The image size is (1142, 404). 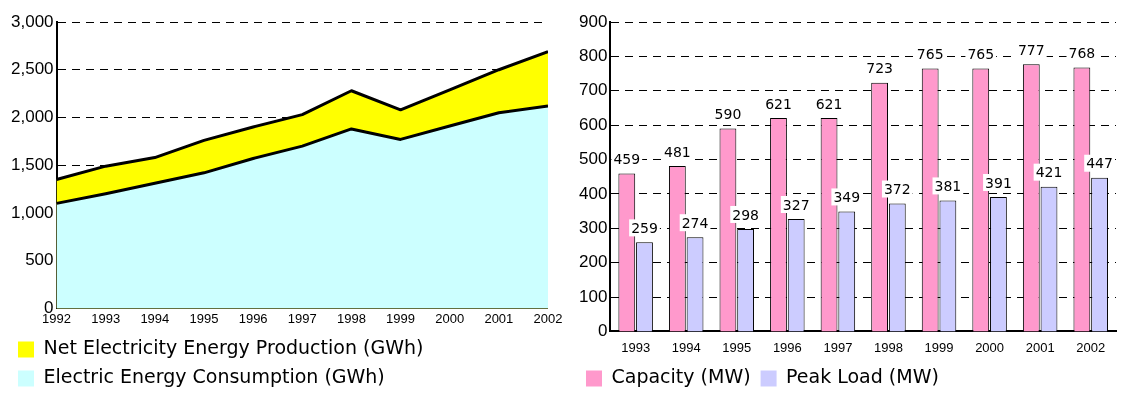 What do you see at coordinates (1082, 53) in the screenshot?
I see `data-label: 768` at bounding box center [1082, 53].